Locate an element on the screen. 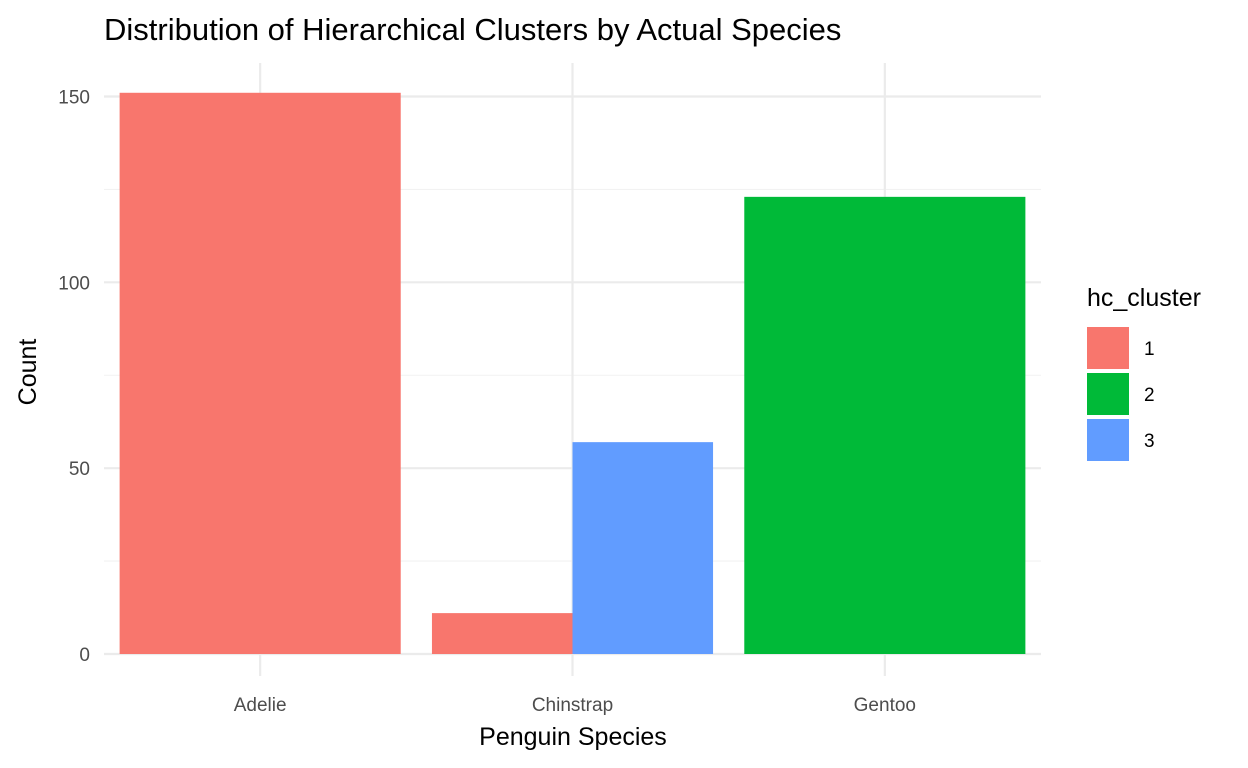 The width and height of the screenshot is (1248, 768). y-tick-label: 50 is located at coordinates (79, 469).